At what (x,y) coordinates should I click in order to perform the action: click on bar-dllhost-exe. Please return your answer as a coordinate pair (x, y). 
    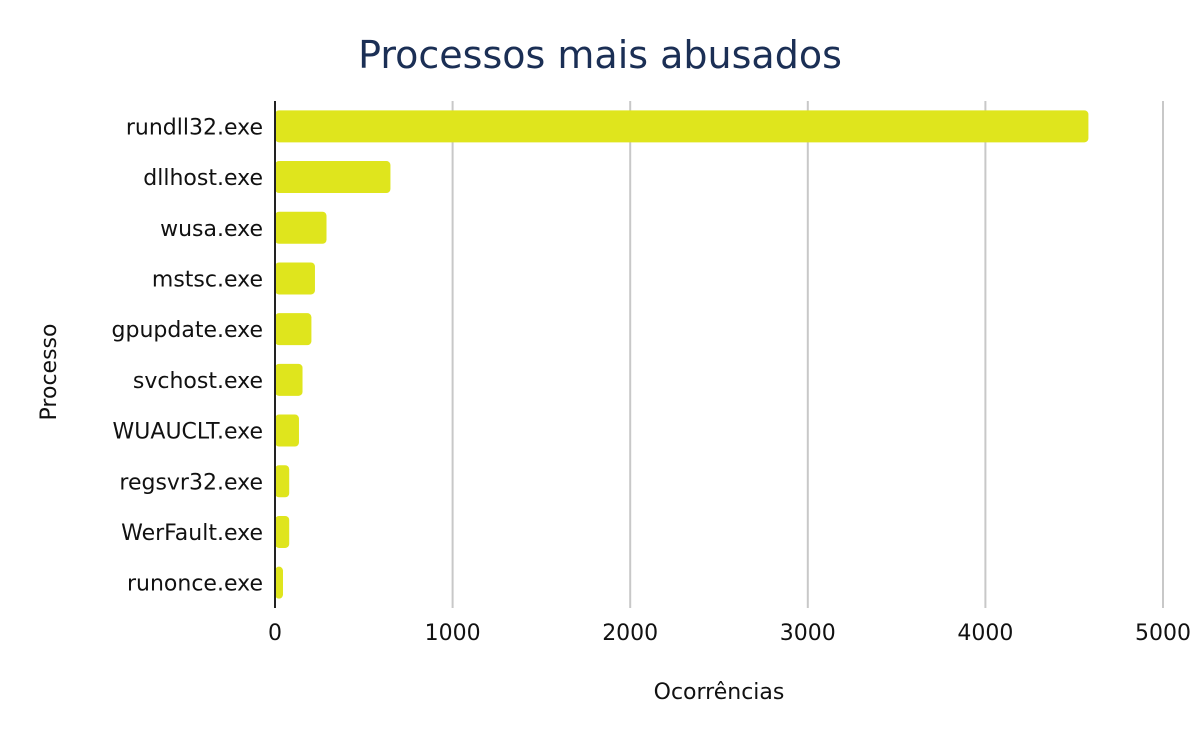
    Looking at the image, I should click on (333, 177).